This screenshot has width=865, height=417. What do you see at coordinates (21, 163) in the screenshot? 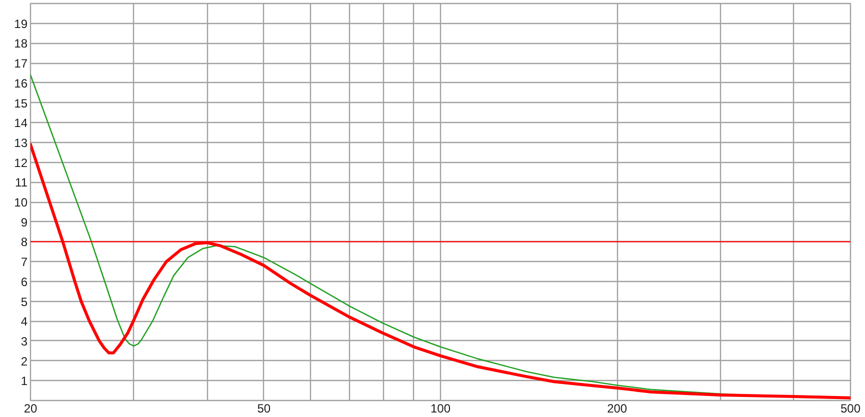
I see `y-tick-label: 12` at bounding box center [21, 163].